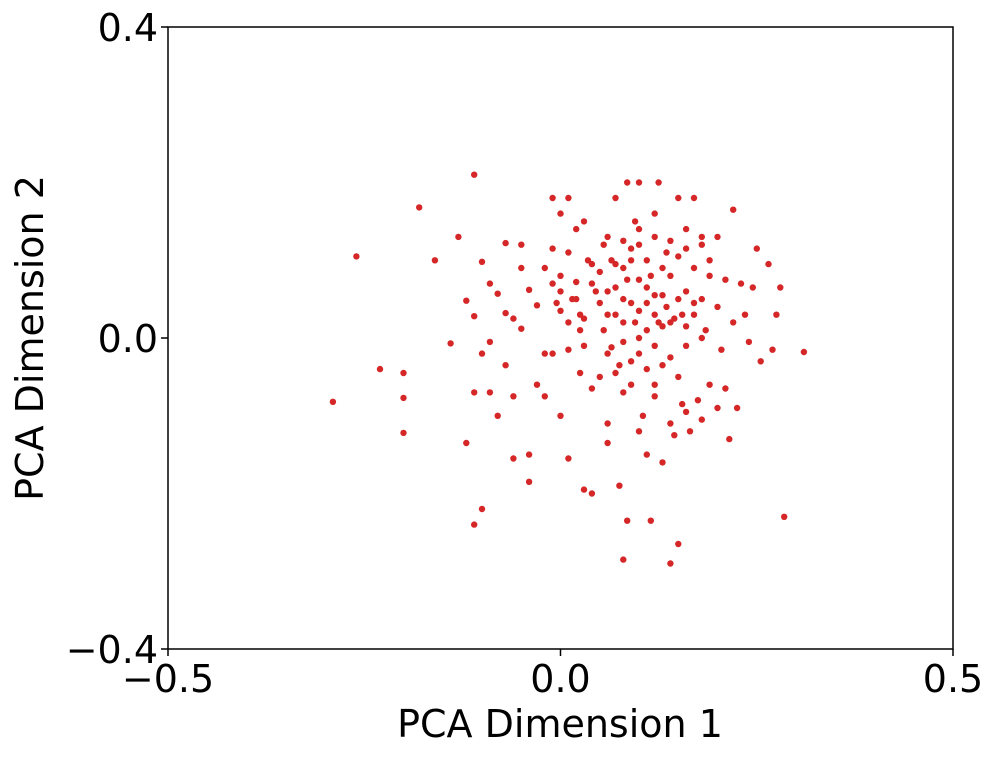  I want to click on y-tick-label: 0.4, so click(128, 28).